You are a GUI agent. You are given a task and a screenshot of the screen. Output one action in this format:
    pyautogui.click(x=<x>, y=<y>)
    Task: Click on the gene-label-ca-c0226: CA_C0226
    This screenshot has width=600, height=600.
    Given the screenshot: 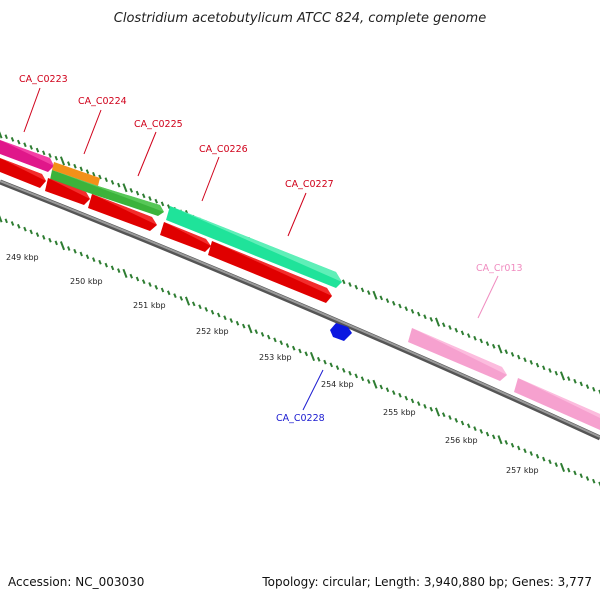 What is the action you would take?
    pyautogui.click(x=223, y=149)
    